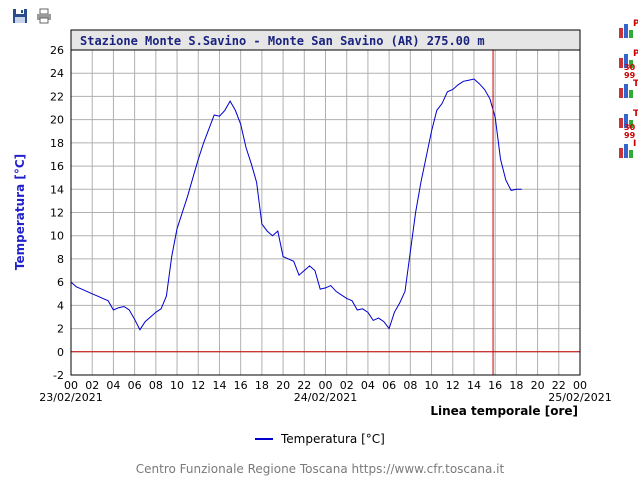  I want to click on date-label: 23/02/2021, so click(70, 397).